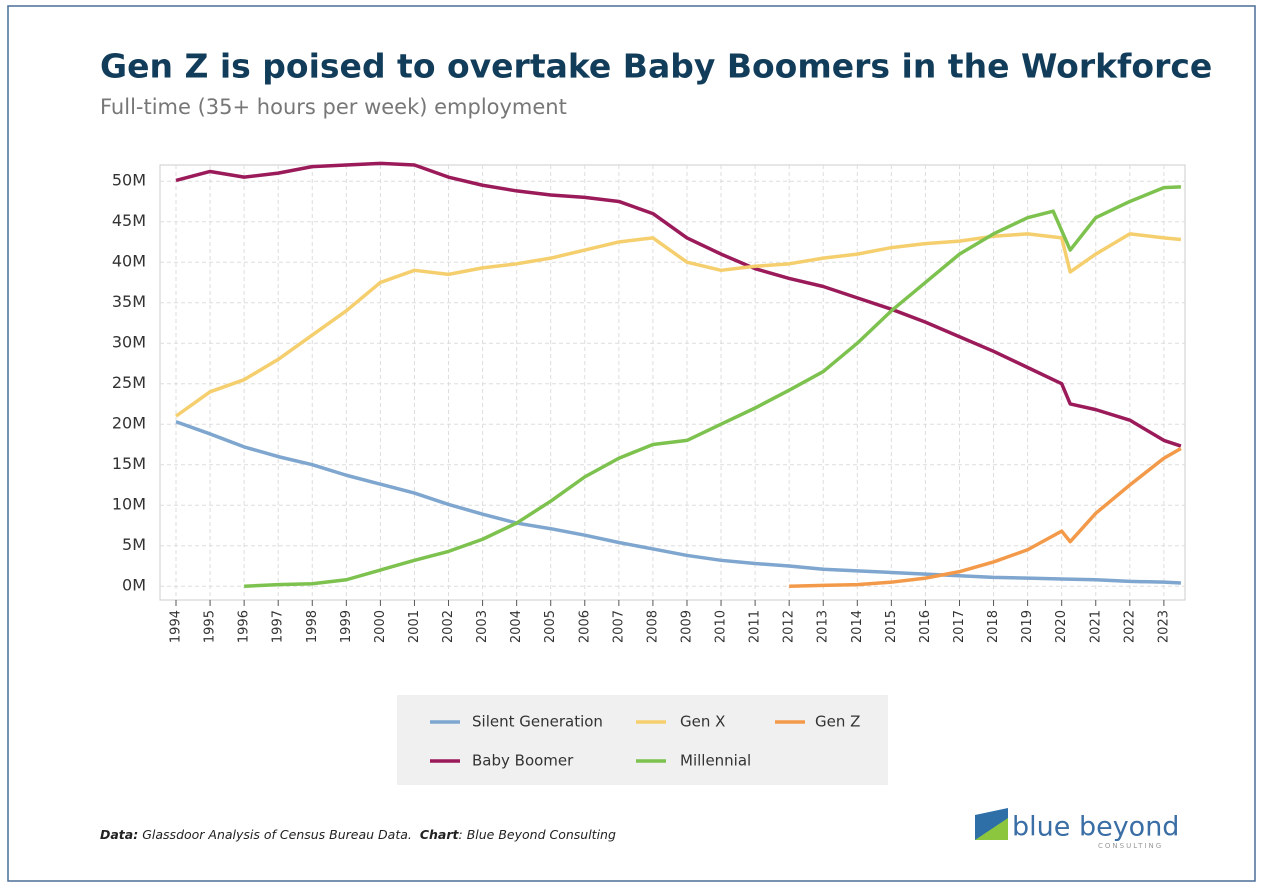 The height and width of the screenshot is (889, 1263). What do you see at coordinates (755, 626) in the screenshot?
I see `x-tick-label: 2011` at bounding box center [755, 626].